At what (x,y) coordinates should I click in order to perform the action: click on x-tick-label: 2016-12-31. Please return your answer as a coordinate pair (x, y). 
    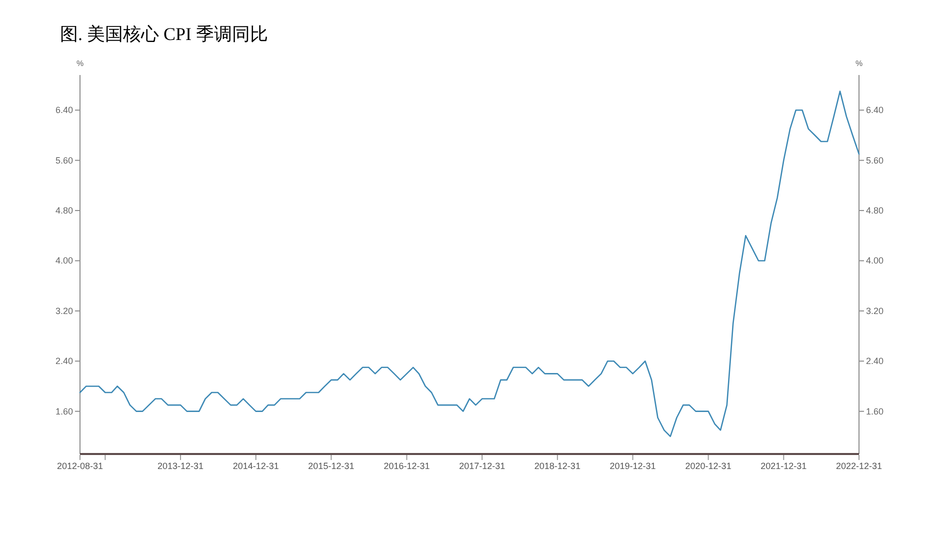
    Looking at the image, I should click on (407, 466).